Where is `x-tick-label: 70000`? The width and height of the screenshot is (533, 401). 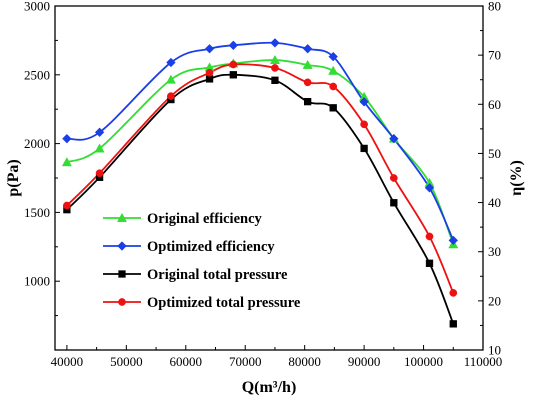
x-tick-label: 70000 is located at coordinates (245, 361).